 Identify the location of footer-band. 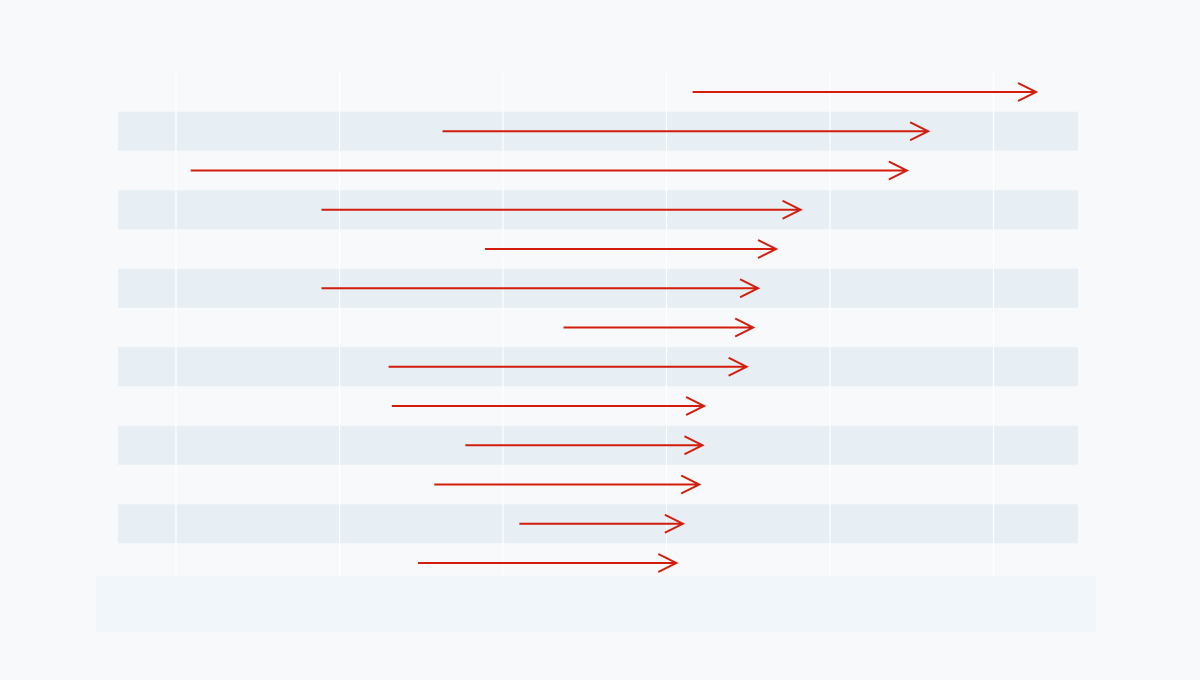
(596, 604).